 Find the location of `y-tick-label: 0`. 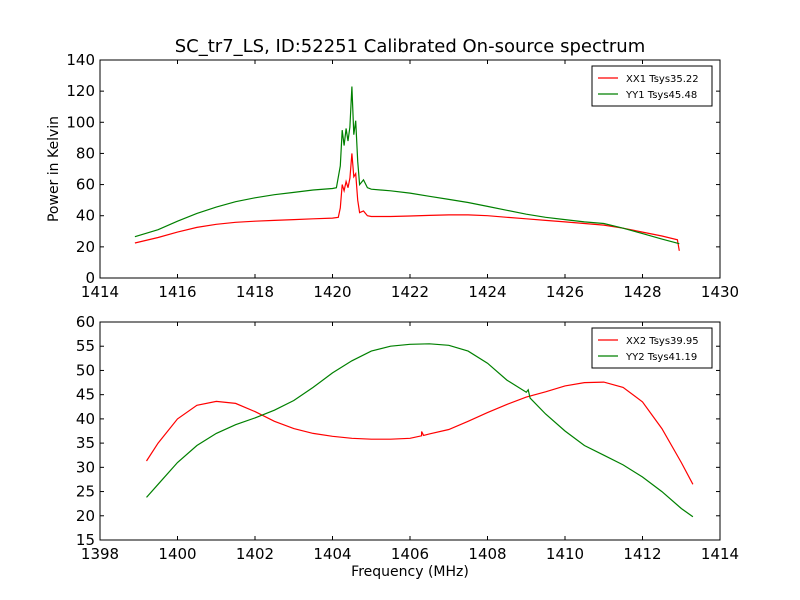

y-tick-label: 0 is located at coordinates (90, 278).